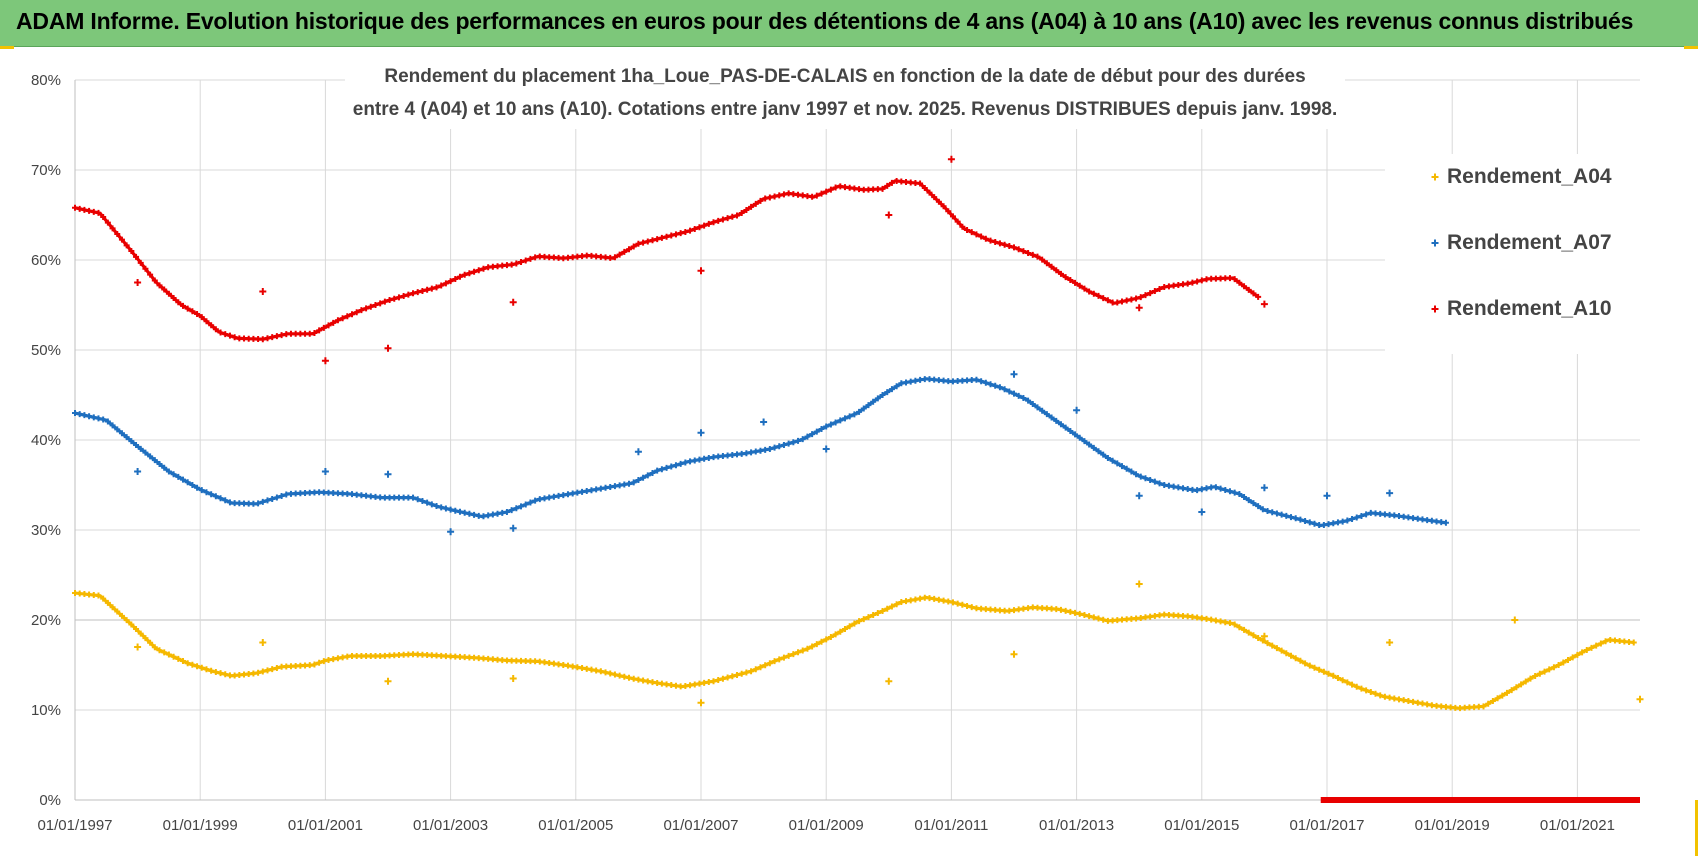 This screenshot has width=1698, height=862. I want to click on x-tick-label: 01/01/2001, so click(325, 825).